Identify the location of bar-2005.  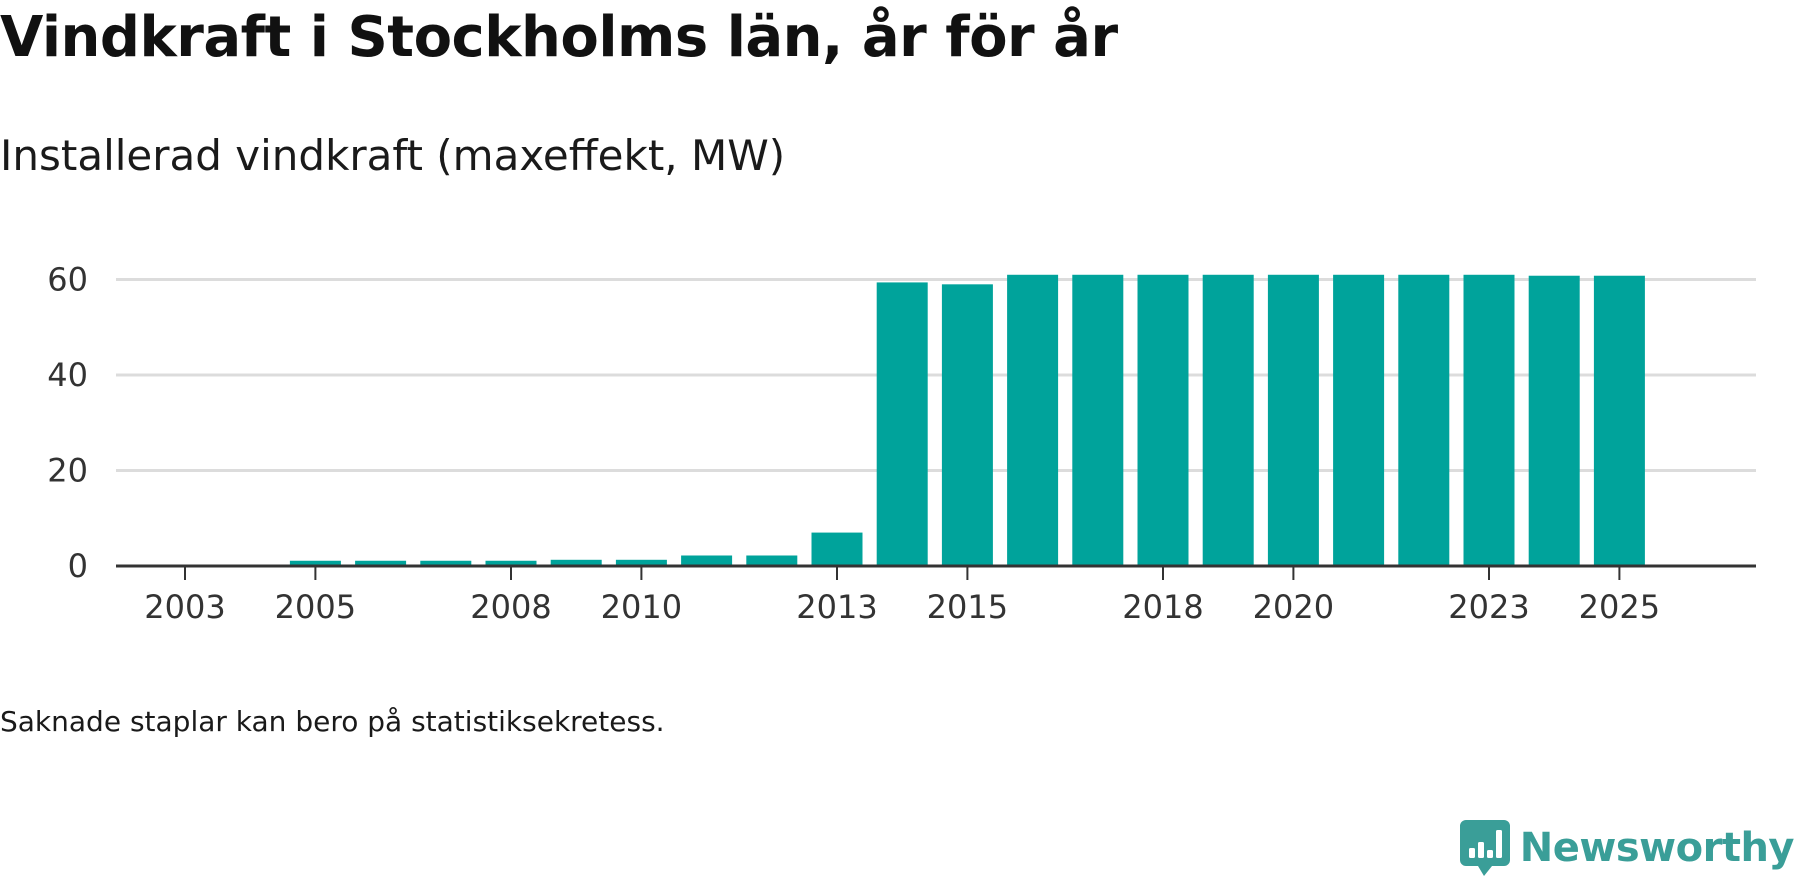
(315, 563).